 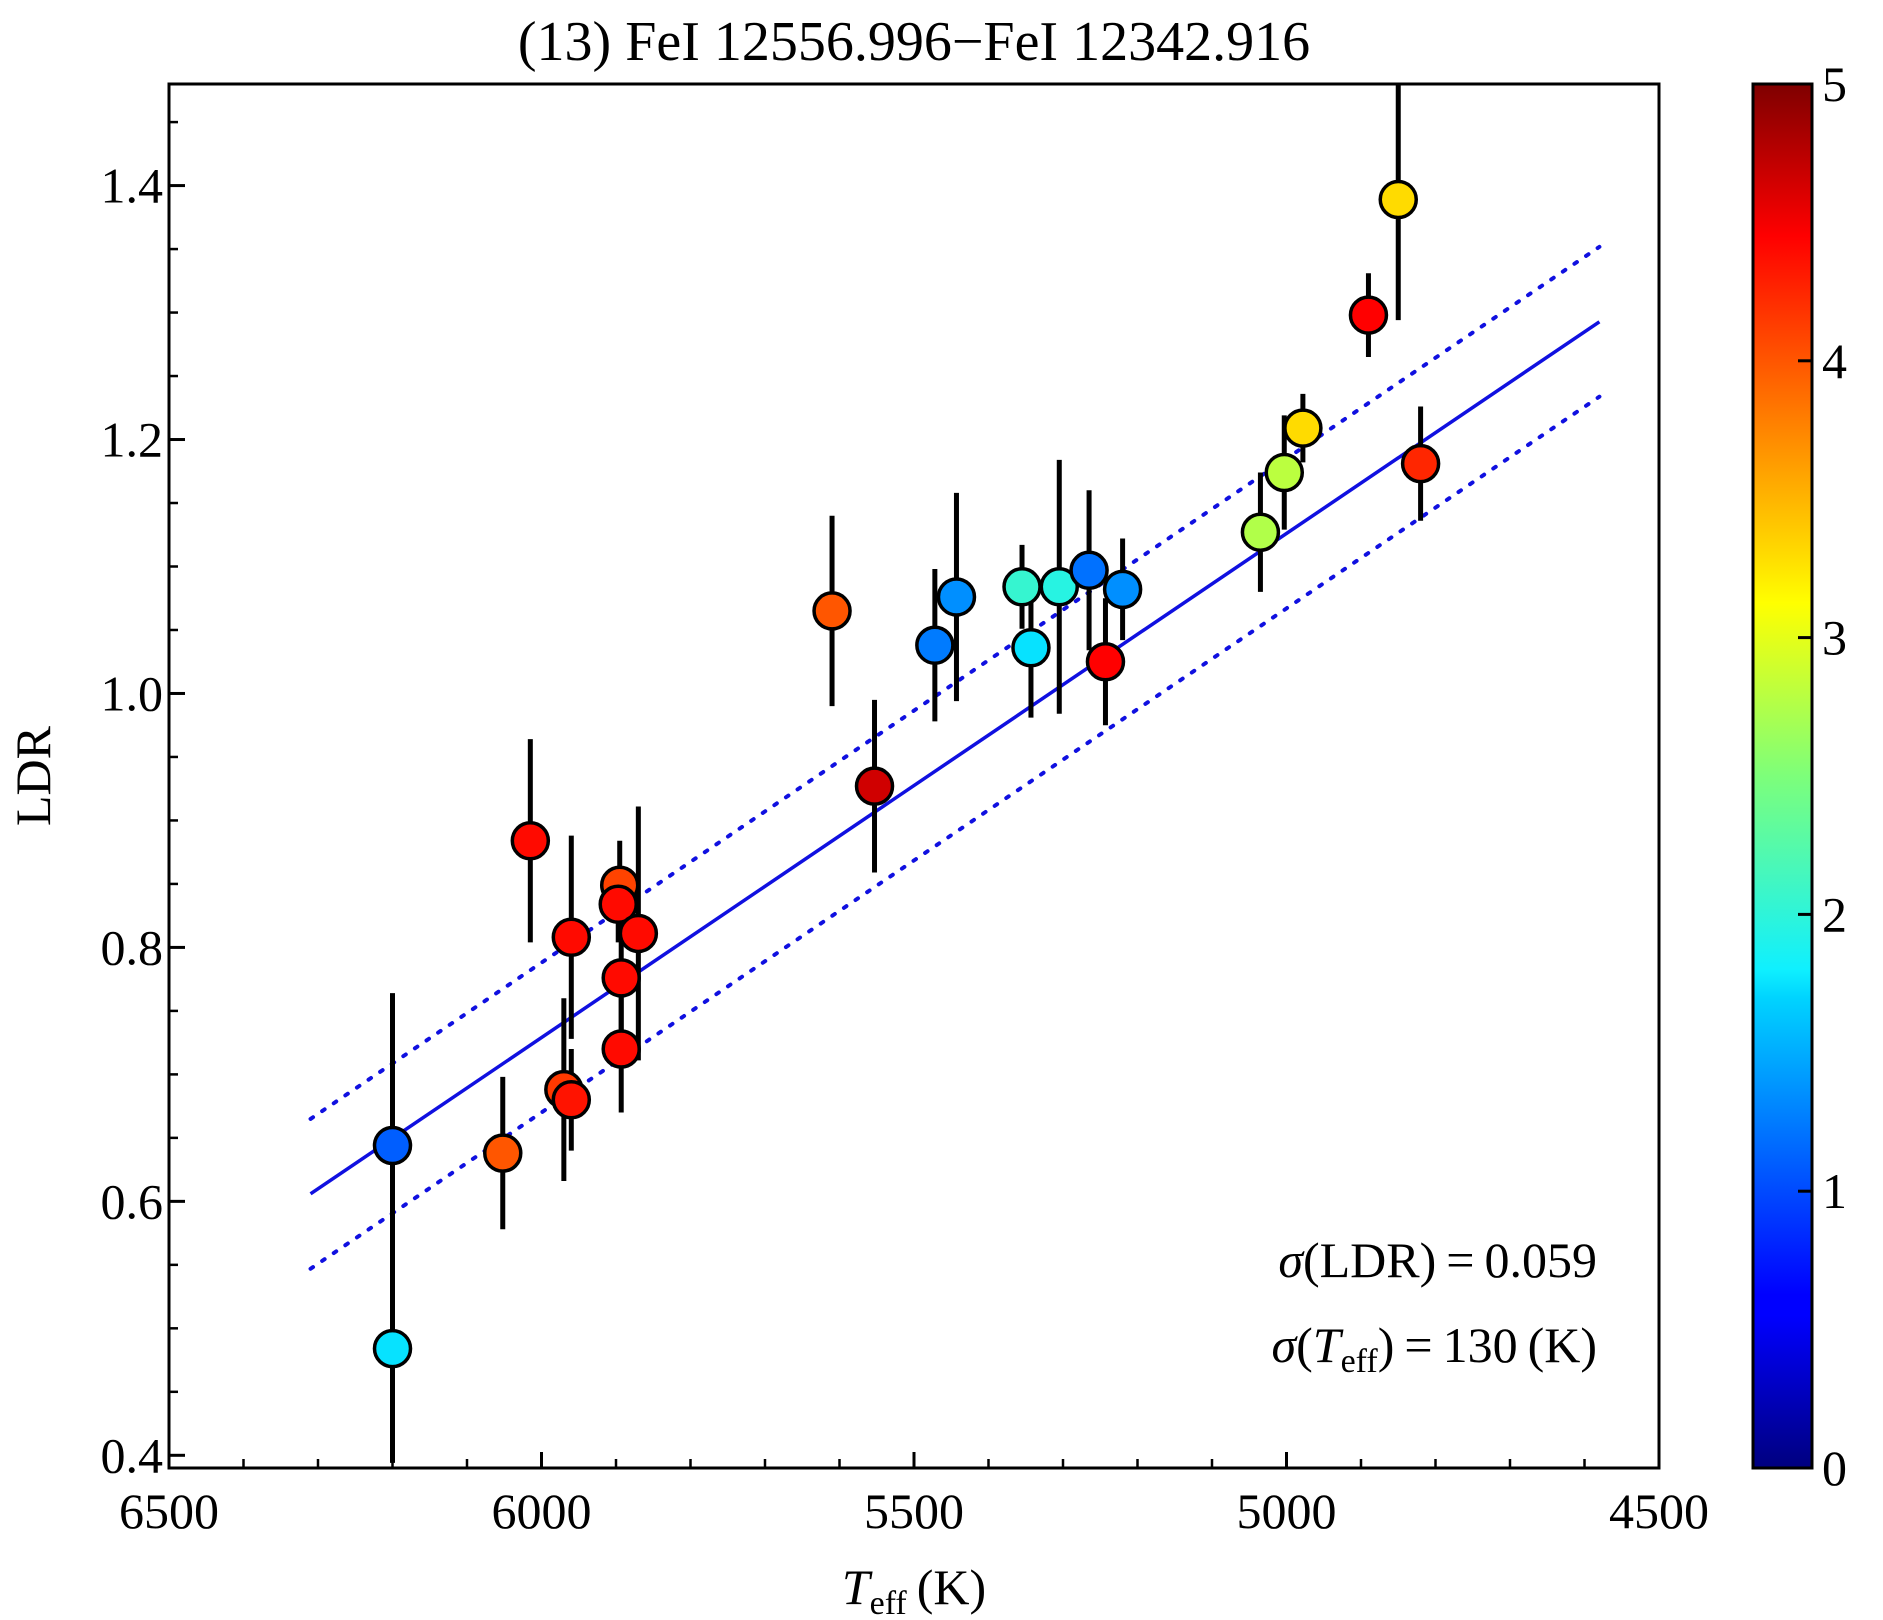 What do you see at coordinates (1834, 84) in the screenshot?
I see `colorbar-tick-label-5: 5` at bounding box center [1834, 84].